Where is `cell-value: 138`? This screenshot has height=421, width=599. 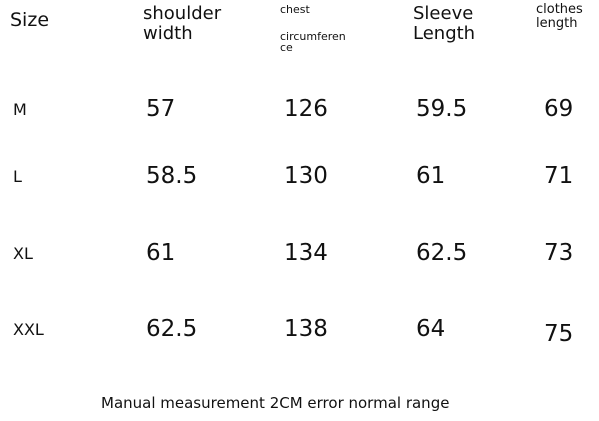
cell-value: 138 is located at coordinates (306, 329).